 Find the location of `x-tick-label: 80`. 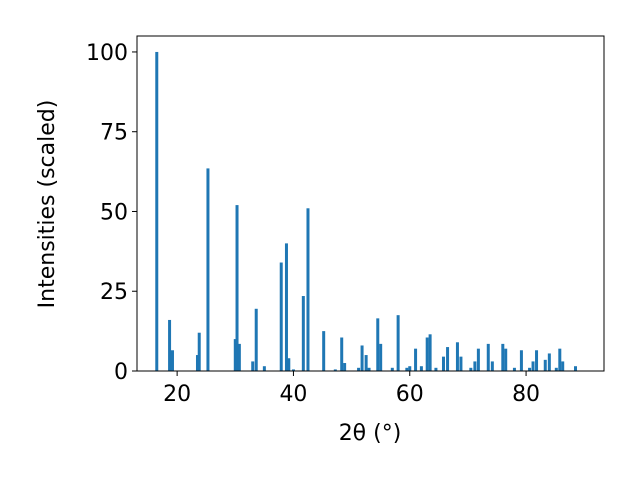

x-tick-label: 80 is located at coordinates (526, 394).